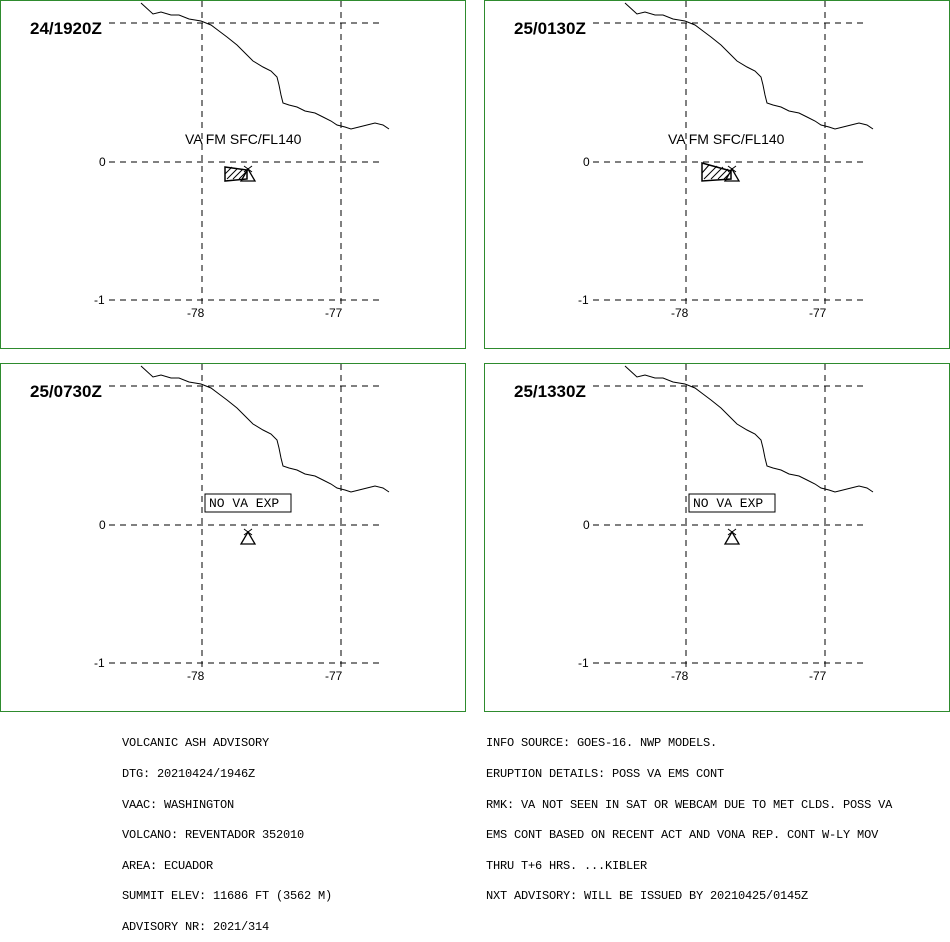  What do you see at coordinates (168, 865) in the screenshot?
I see `advisory-line: AREA: ECUADOR` at bounding box center [168, 865].